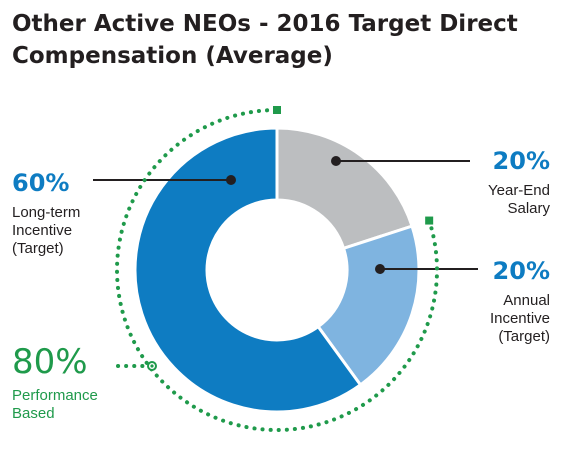 The image size is (575, 469). Describe the element at coordinates (524, 336) in the screenshot. I see `annual-line-3: (Target)` at that location.